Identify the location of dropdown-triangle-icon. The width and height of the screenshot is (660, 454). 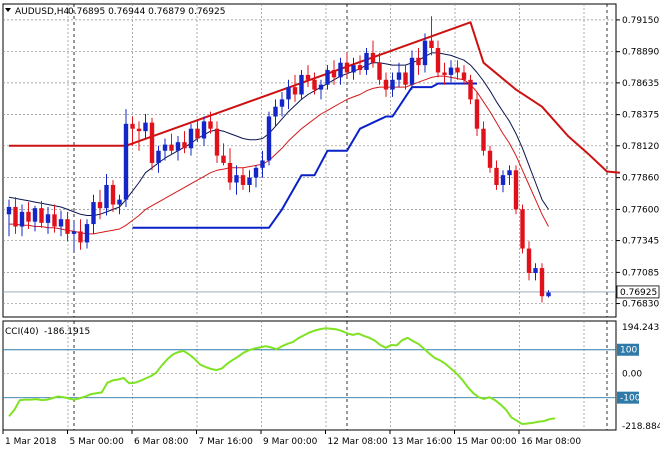
(8, 10).